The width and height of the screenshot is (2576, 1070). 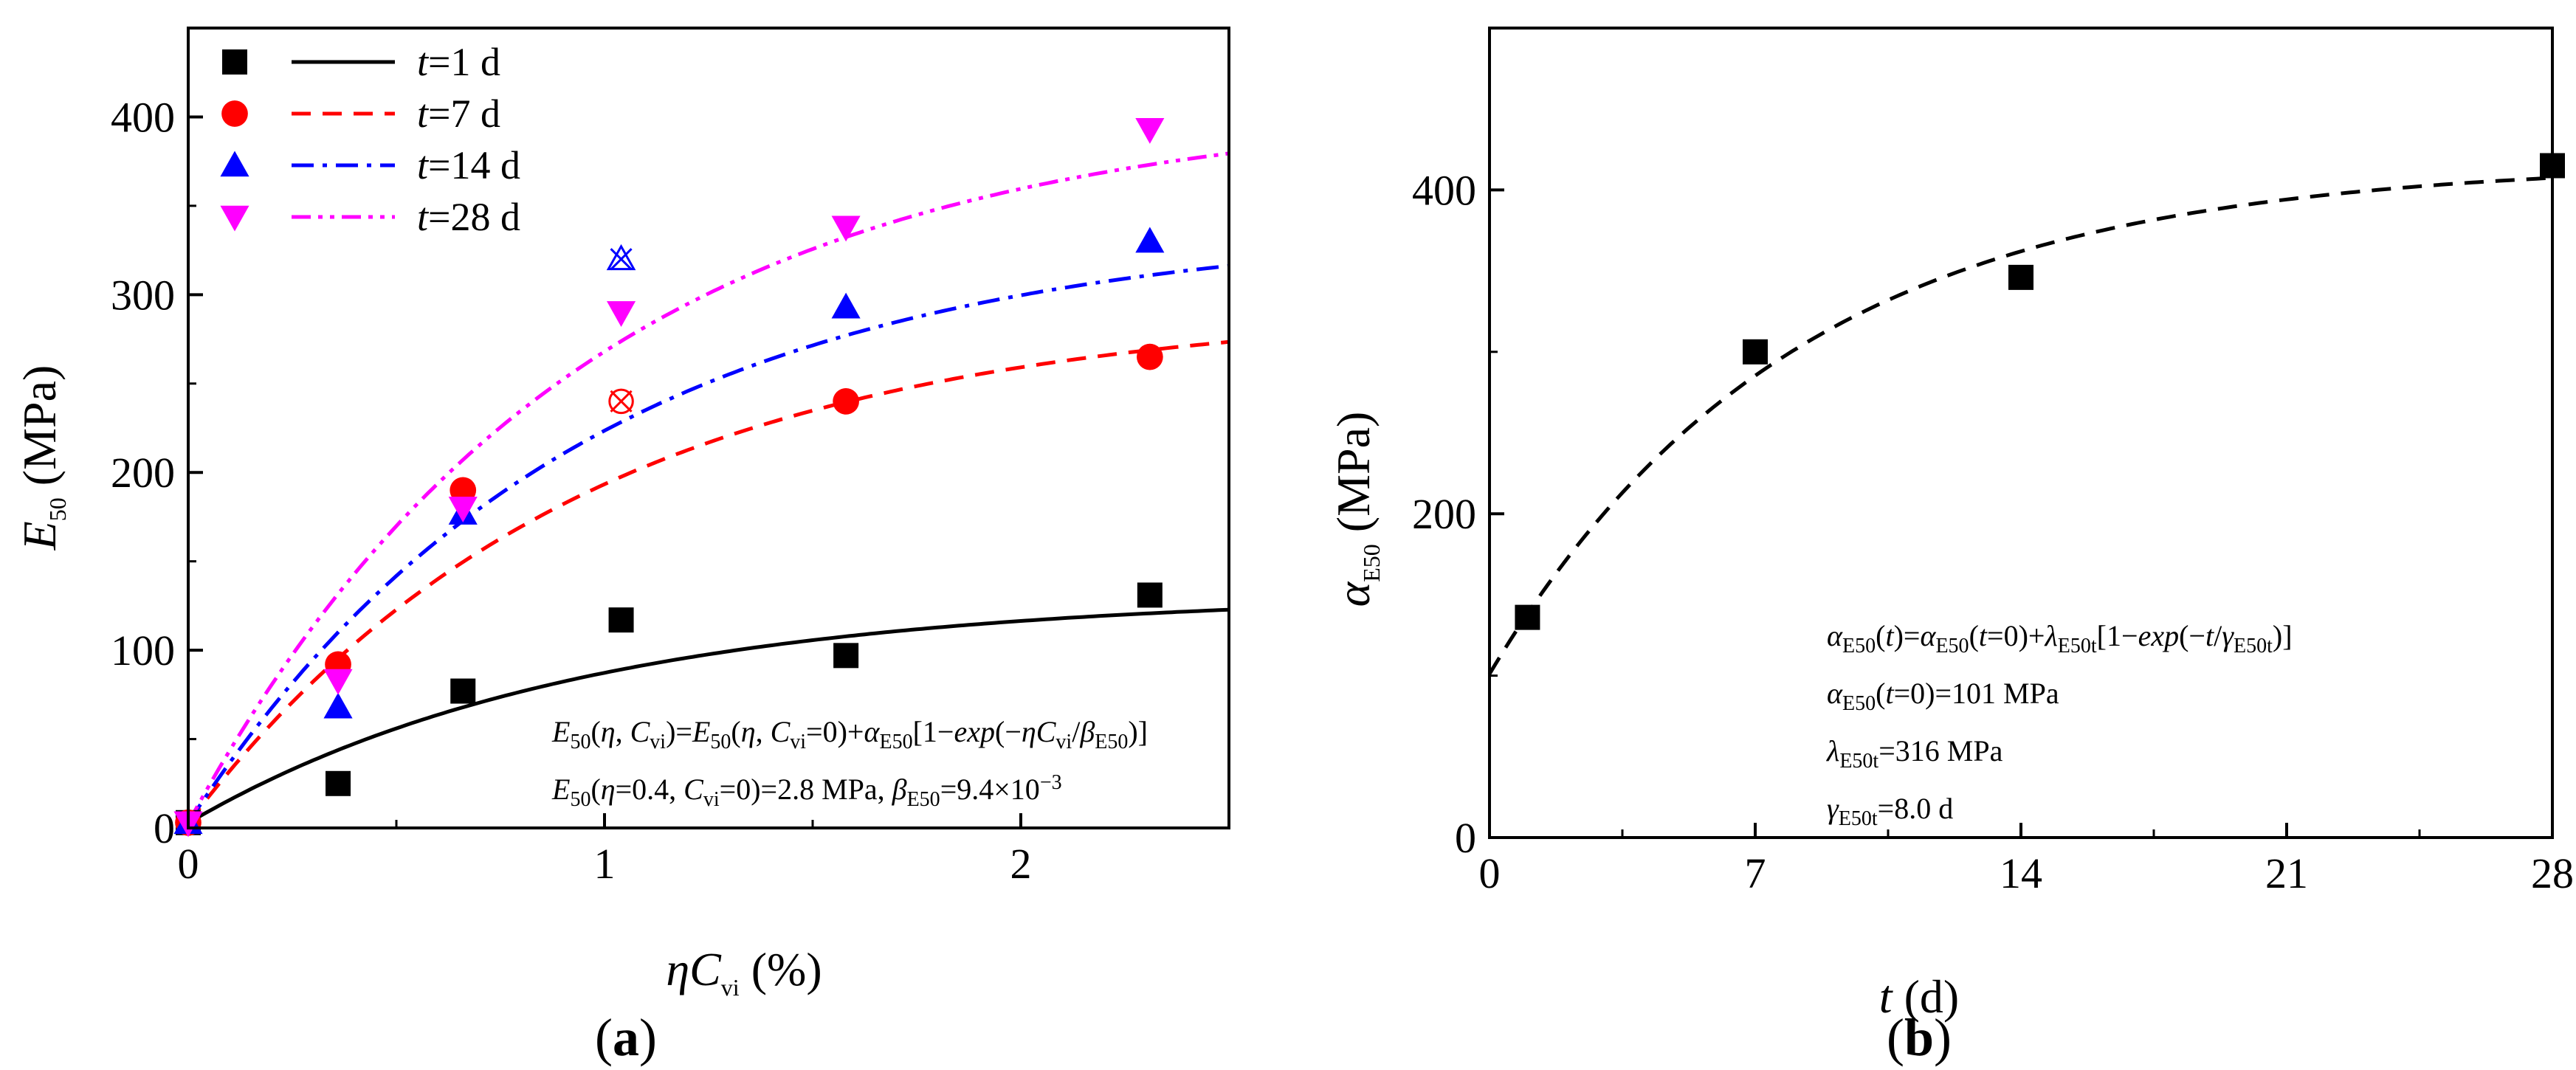 What do you see at coordinates (1887, 996) in the screenshot?
I see `panel-b-xlabel-main: t` at bounding box center [1887, 996].